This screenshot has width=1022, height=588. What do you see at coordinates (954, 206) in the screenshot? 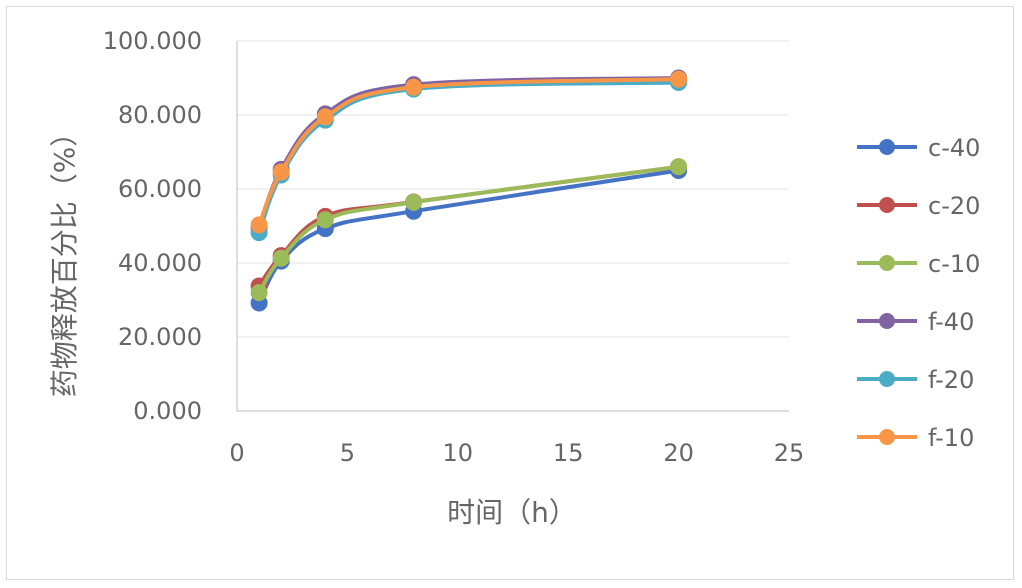
I see `legend-label: c-20` at bounding box center [954, 206].